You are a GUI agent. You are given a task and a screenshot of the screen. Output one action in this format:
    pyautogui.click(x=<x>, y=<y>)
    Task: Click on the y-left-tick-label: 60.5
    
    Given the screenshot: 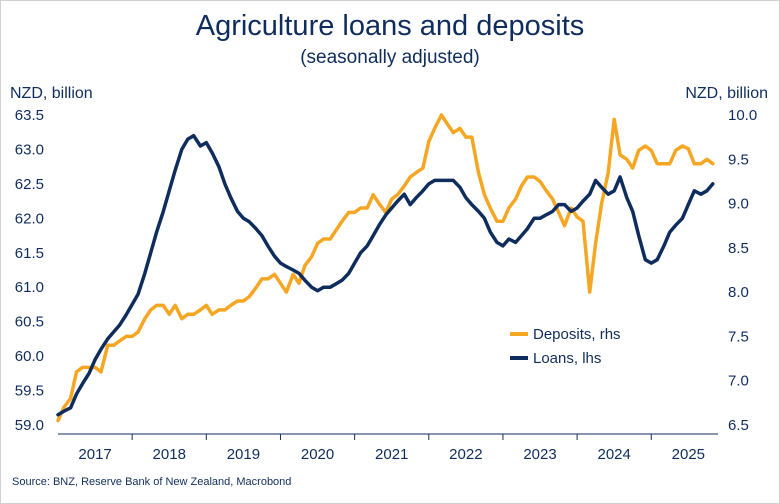 What is the action you would take?
    pyautogui.click(x=29, y=322)
    